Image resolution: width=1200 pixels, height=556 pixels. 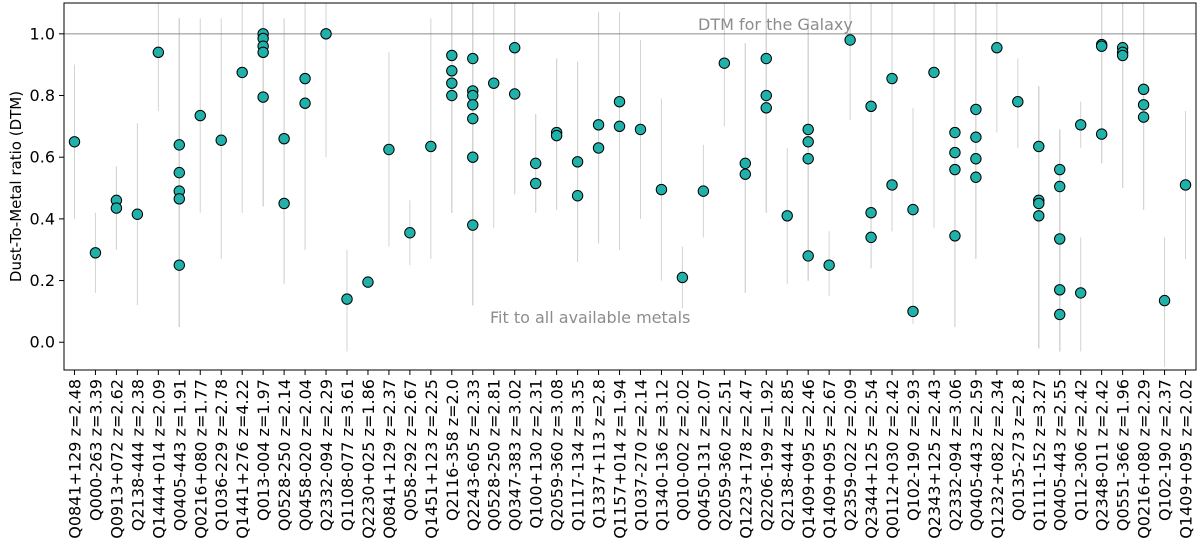 What do you see at coordinates (1123, 455) in the screenshot?
I see `x-tick-label: Q0551-366 z=1.96` at bounding box center [1123, 455].